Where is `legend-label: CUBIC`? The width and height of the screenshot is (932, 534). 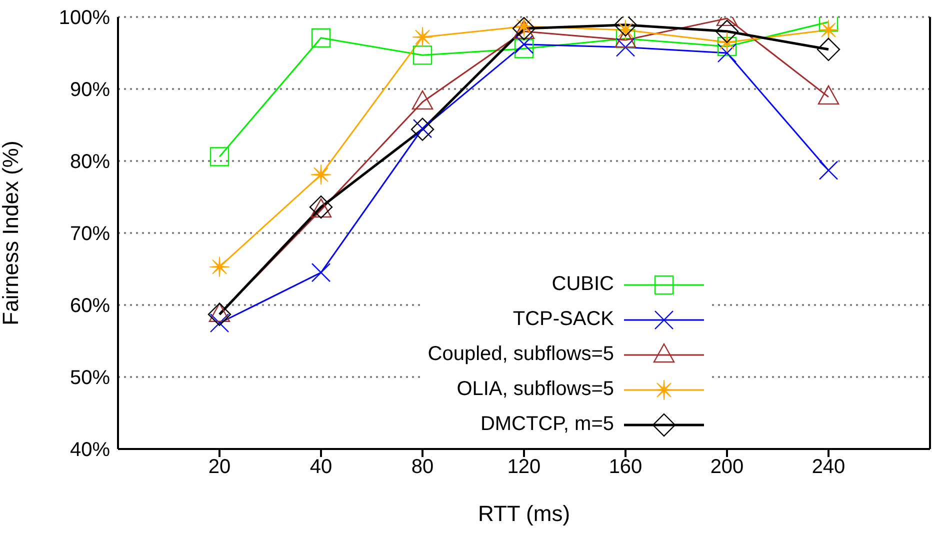 legend-label: CUBIC is located at coordinates (583, 284).